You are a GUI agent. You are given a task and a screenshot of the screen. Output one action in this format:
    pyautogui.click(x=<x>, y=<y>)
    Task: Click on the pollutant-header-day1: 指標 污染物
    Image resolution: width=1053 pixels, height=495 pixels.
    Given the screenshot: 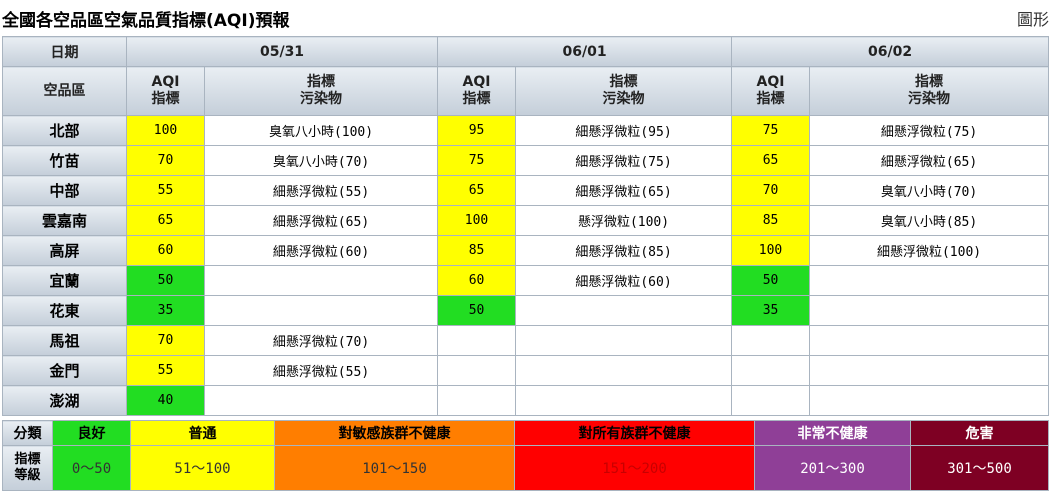 What is the action you would take?
    pyautogui.click(x=321, y=91)
    